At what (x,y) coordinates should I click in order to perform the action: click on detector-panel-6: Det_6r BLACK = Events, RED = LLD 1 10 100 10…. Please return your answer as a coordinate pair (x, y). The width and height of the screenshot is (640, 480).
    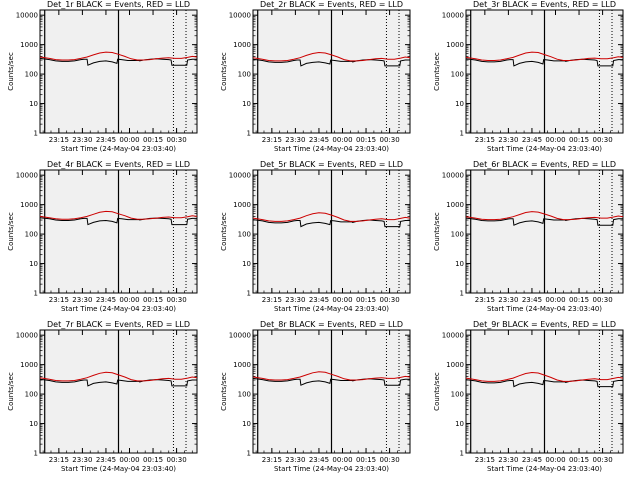
    Looking at the image, I should click on (528, 236).